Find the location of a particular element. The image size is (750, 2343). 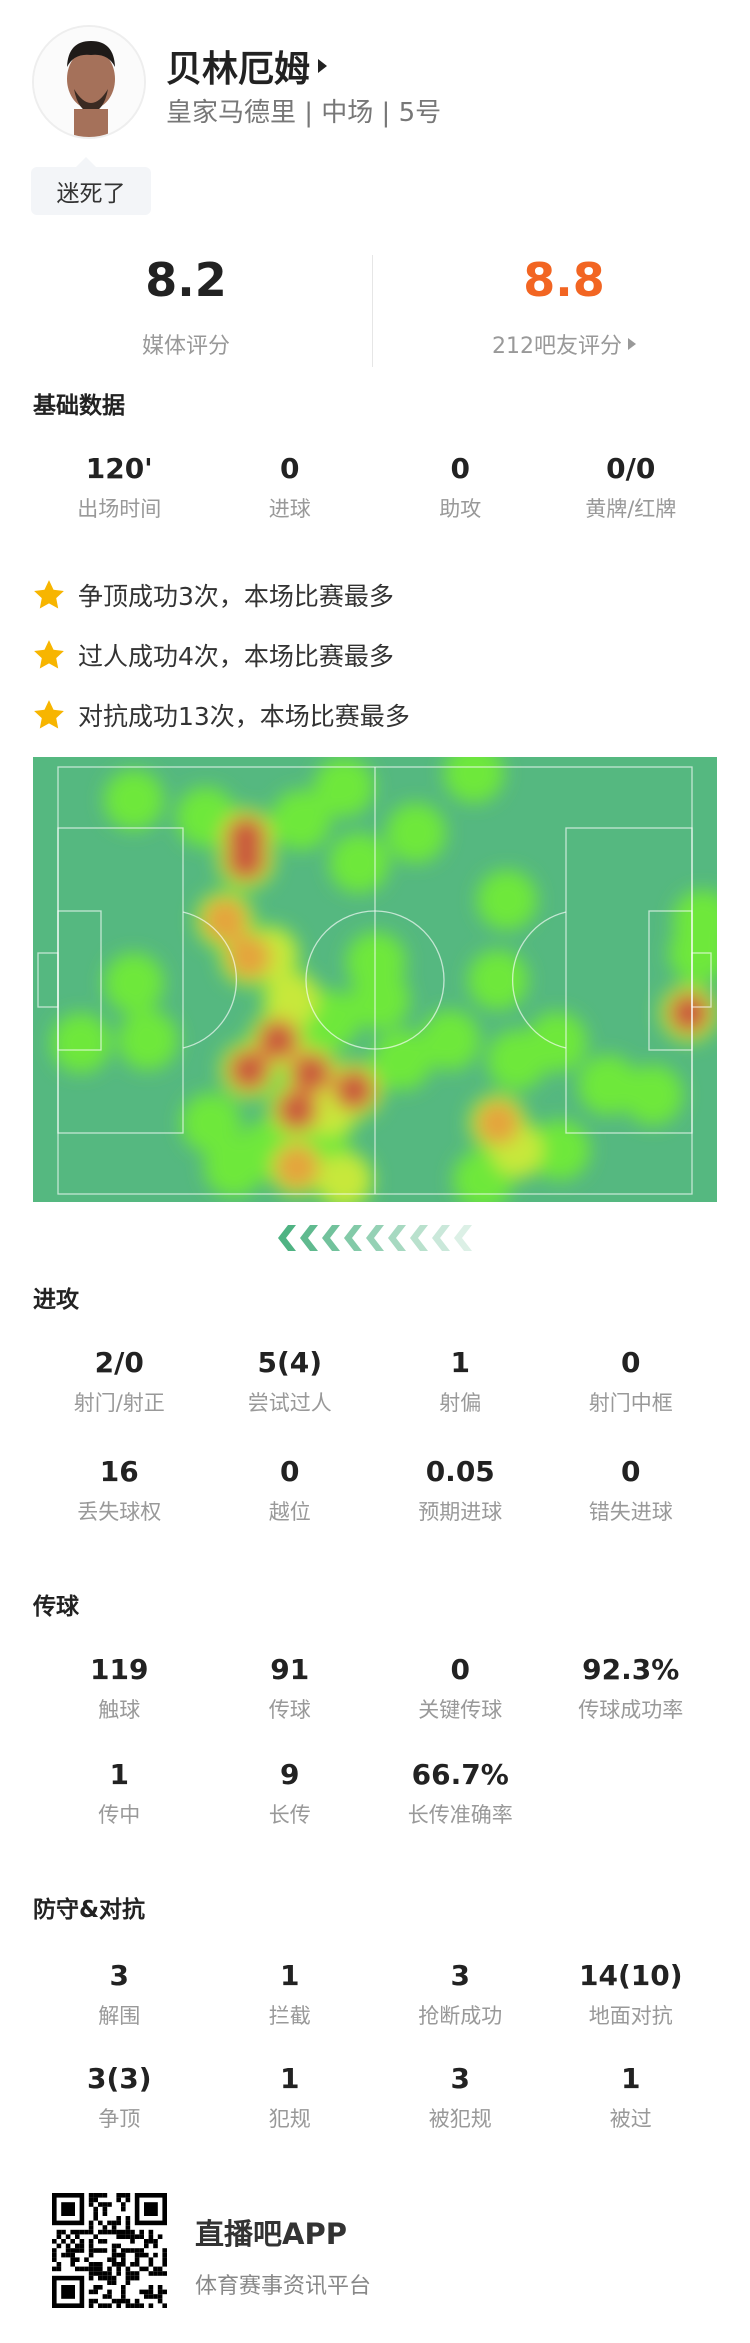

player-name-link: 贝林厄姆 is located at coordinates (247, 66).